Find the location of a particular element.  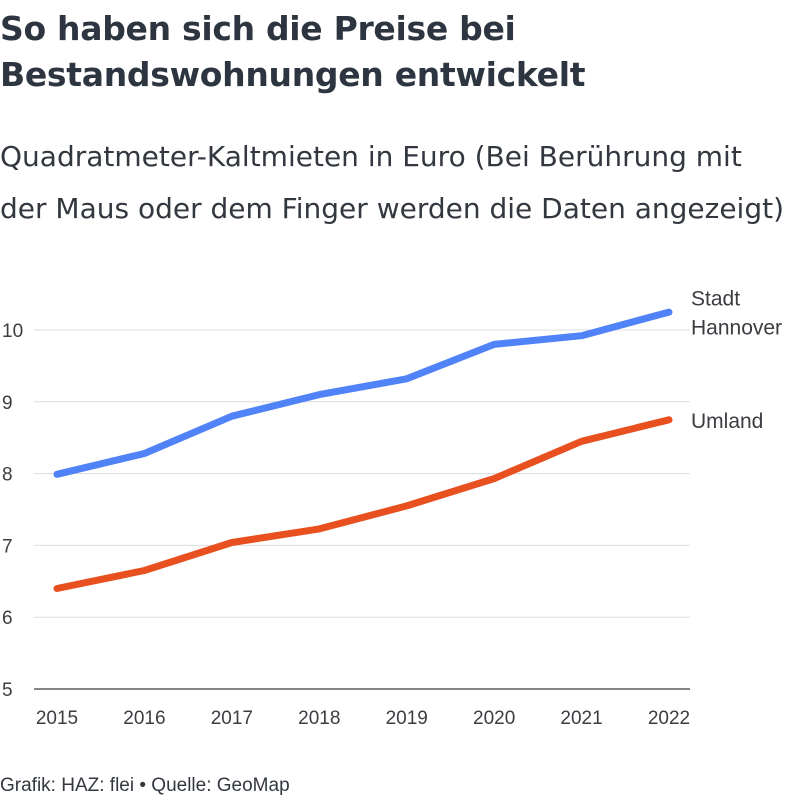

x-tick-label: 2022 is located at coordinates (669, 718).